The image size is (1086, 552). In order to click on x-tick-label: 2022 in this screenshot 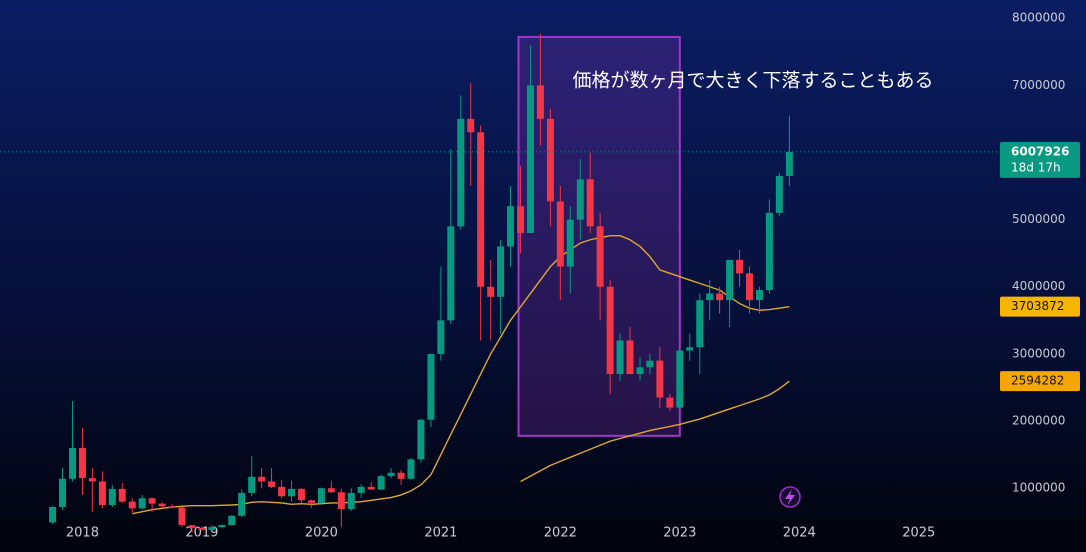, I will do `click(560, 533)`.